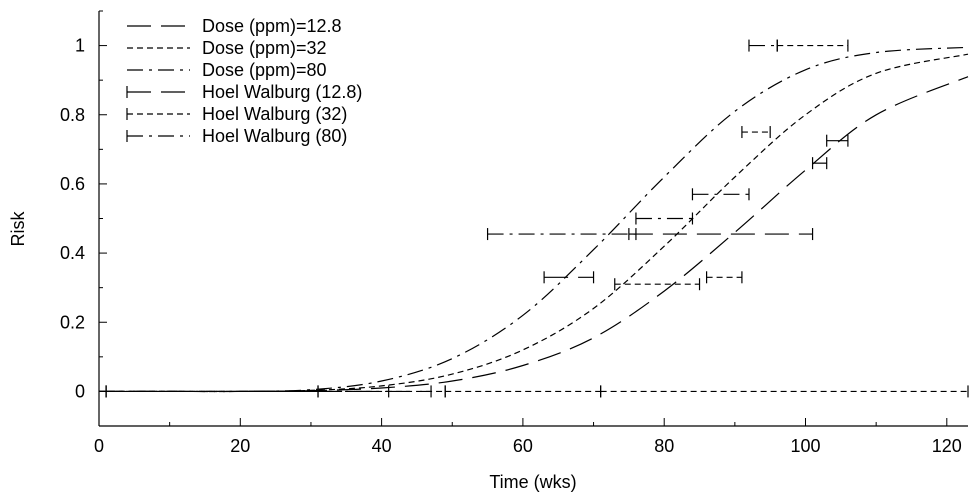 The height and width of the screenshot is (495, 969). I want to click on x-tick-label: 60, so click(523, 446).